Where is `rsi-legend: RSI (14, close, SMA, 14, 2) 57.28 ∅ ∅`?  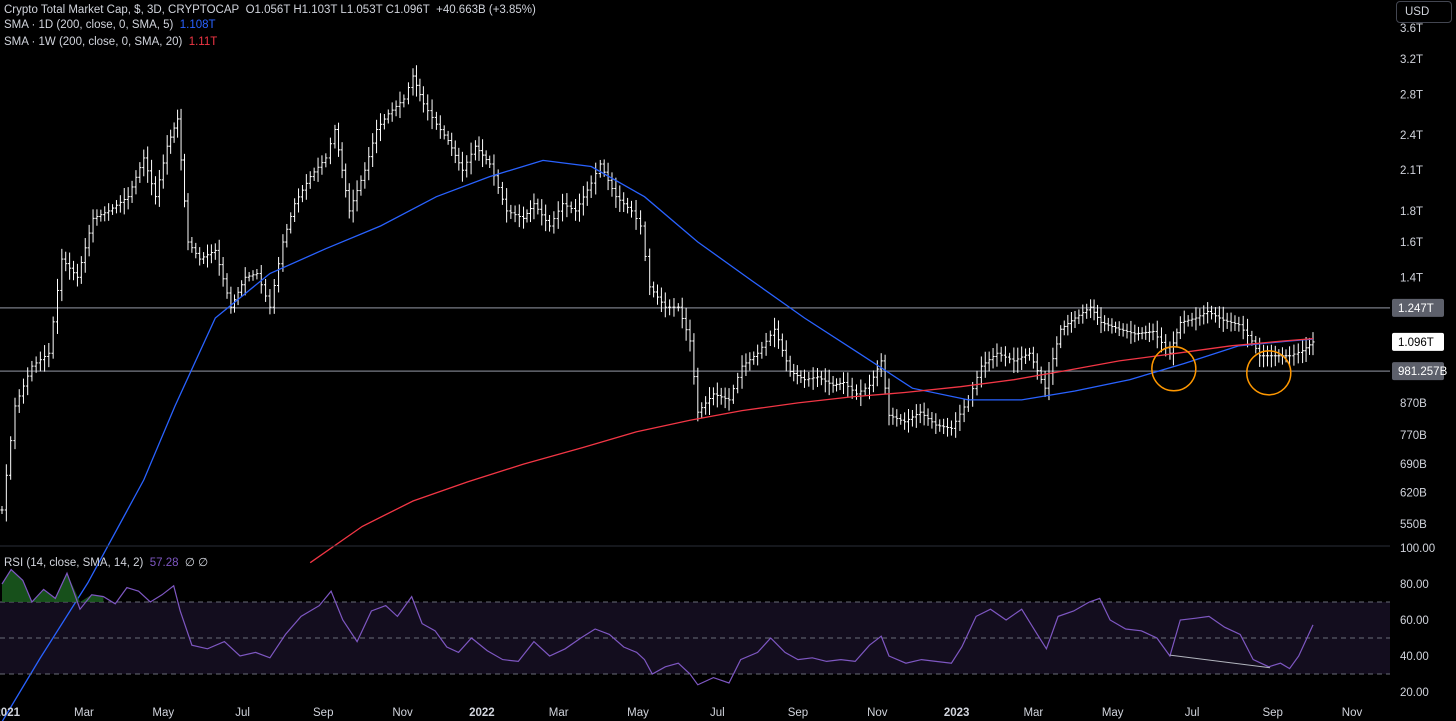 rsi-legend: RSI (14, close, SMA, 14, 2) 57.28 ∅ ∅ is located at coordinates (106, 562).